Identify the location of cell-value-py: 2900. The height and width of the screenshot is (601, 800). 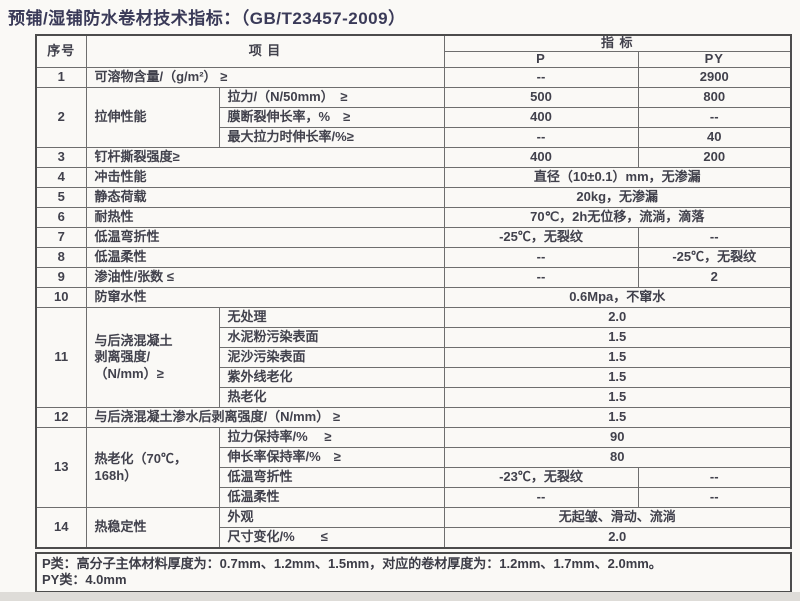
(714, 77).